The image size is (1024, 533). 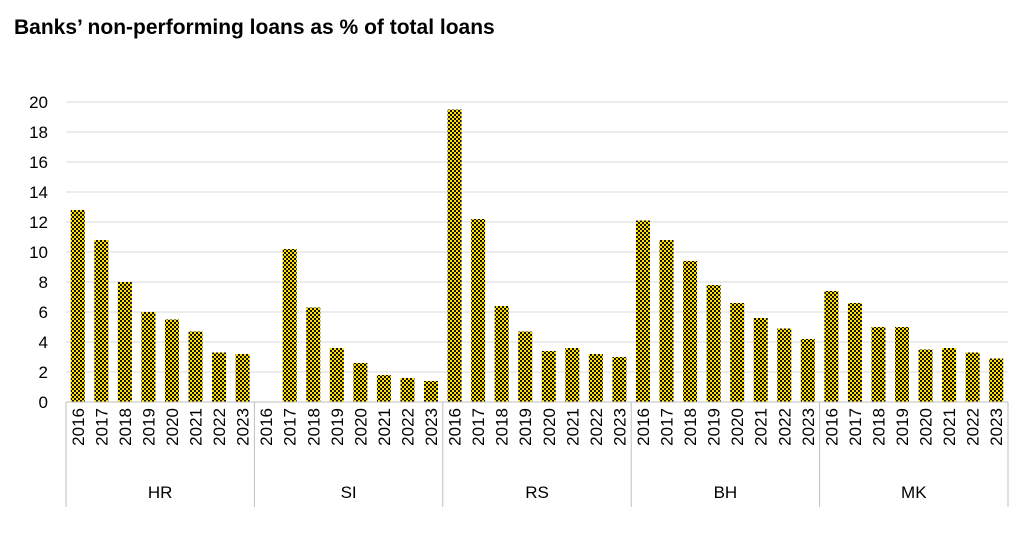 What do you see at coordinates (43, 402) in the screenshot?
I see `y-tick-label: 0` at bounding box center [43, 402].